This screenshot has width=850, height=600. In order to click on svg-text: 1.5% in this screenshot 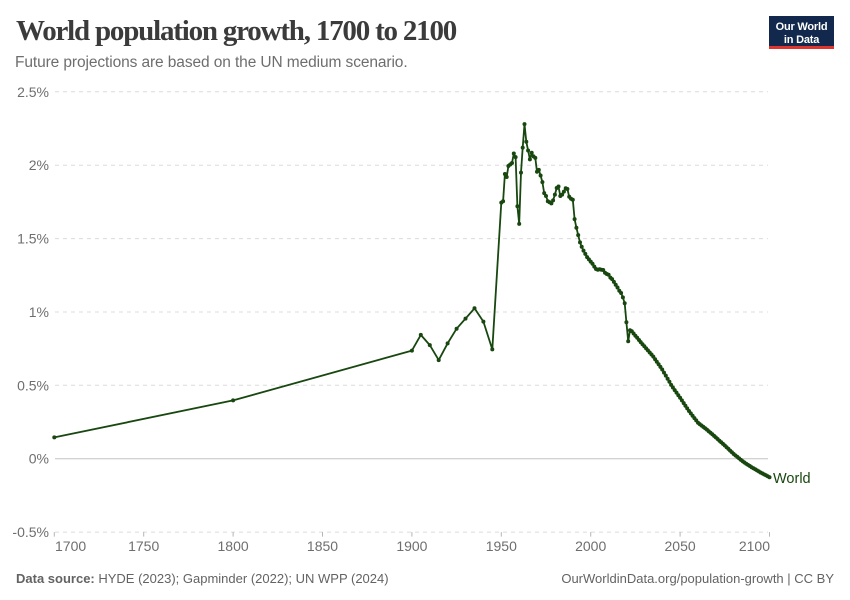, I will do `click(33, 239)`.